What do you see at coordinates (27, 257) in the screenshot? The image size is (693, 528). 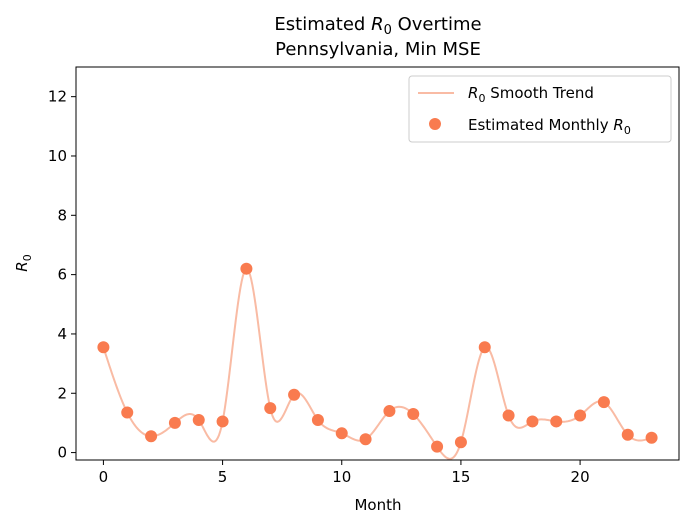 I see `y-axis-label-subscript: 0` at bounding box center [27, 257].